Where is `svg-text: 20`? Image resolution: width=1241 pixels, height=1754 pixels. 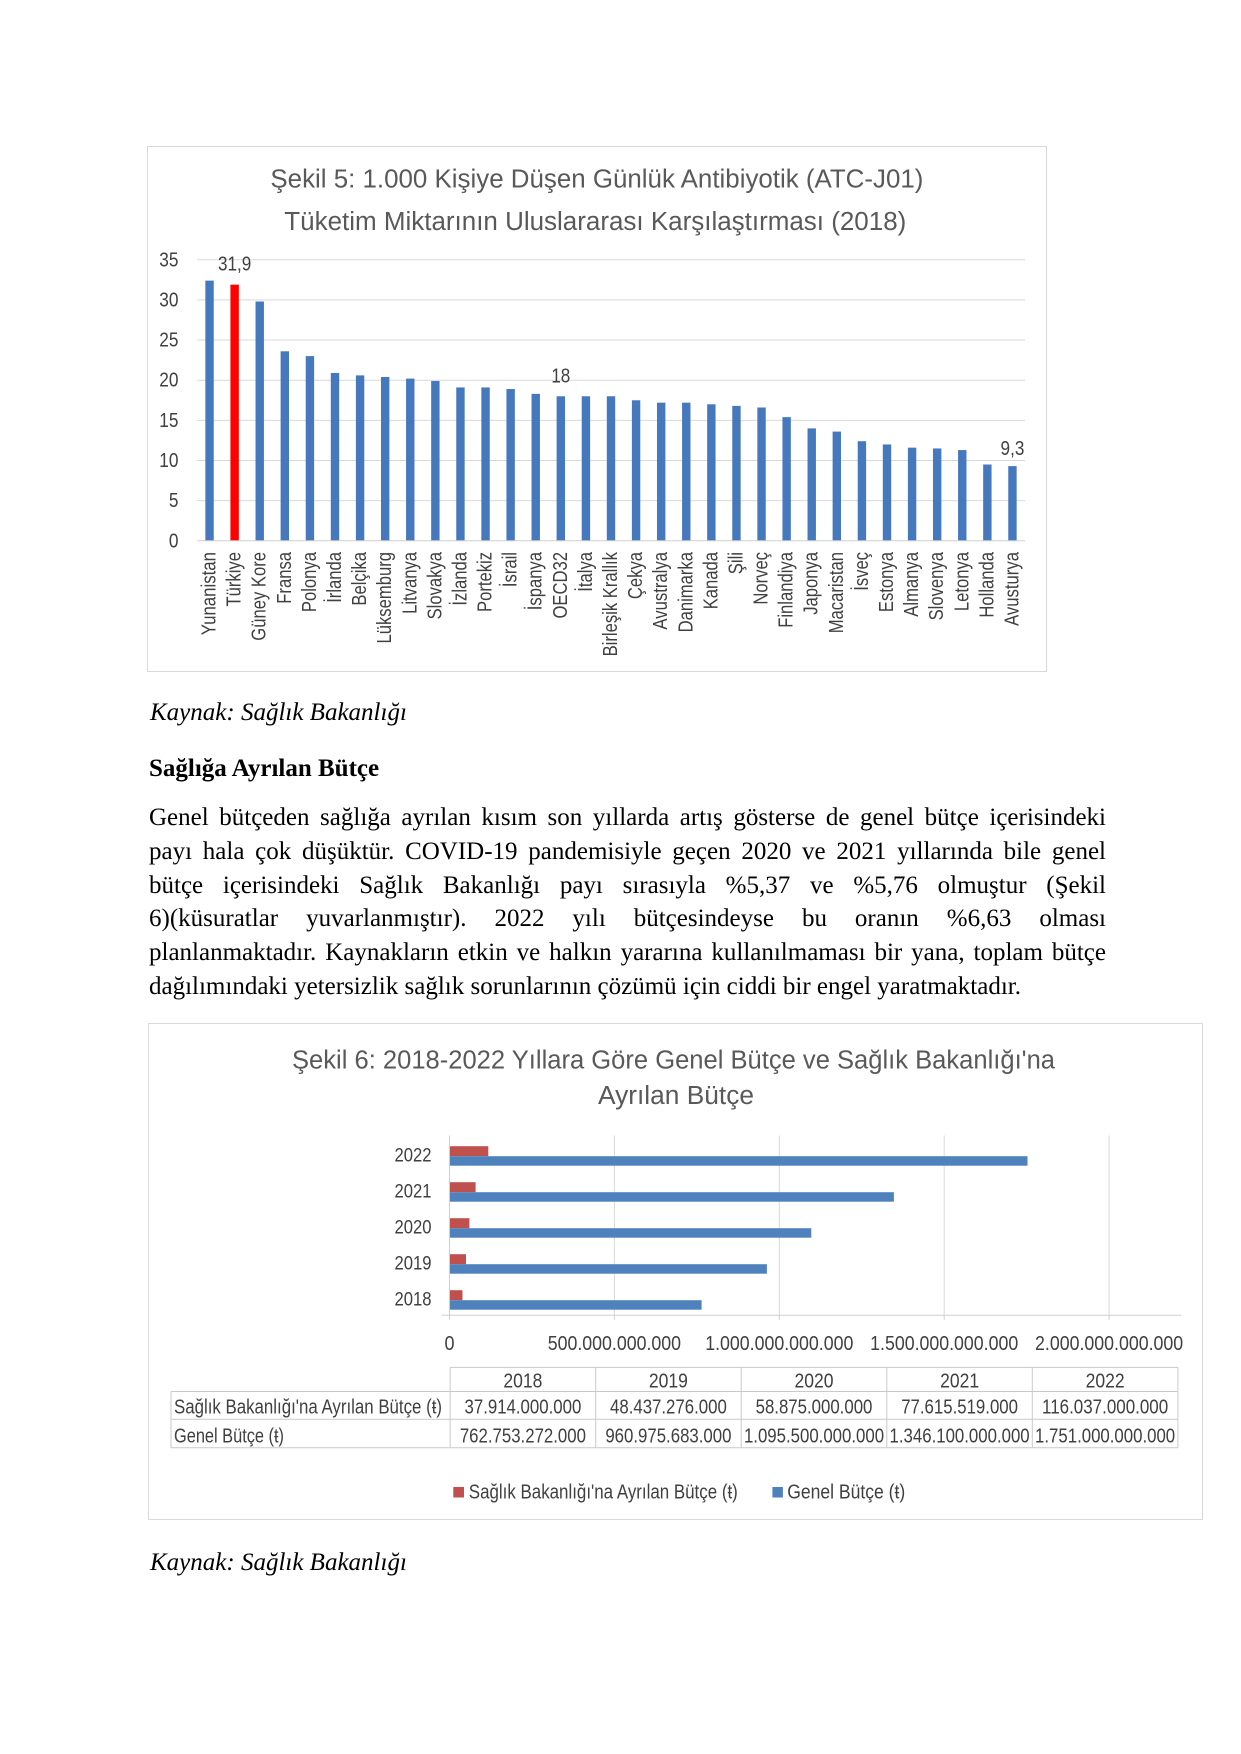 svg-text: 20 is located at coordinates (168, 381).